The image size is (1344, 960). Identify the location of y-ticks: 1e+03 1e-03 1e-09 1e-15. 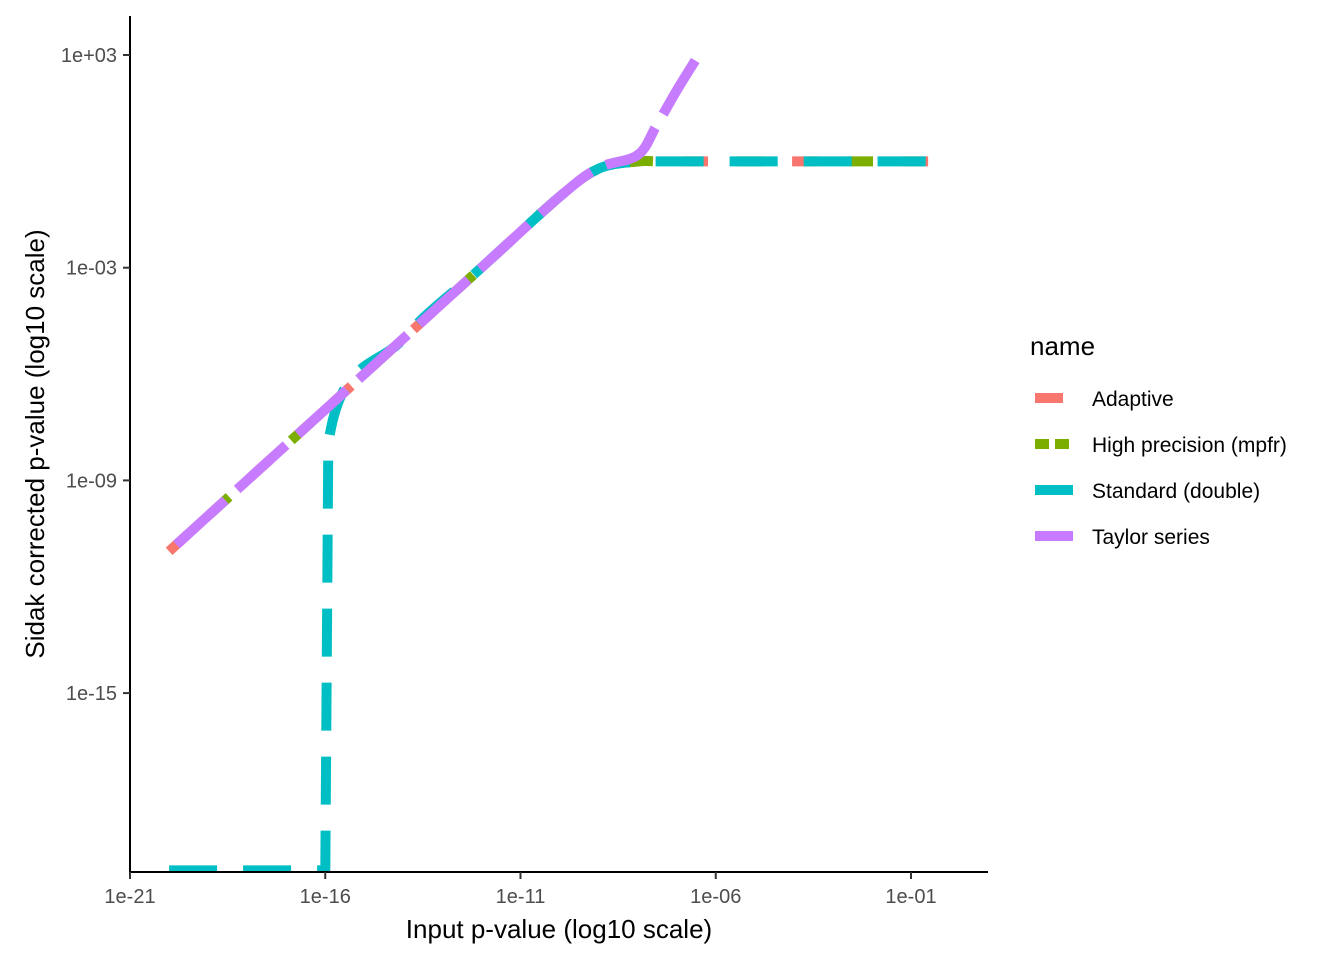
(95, 375).